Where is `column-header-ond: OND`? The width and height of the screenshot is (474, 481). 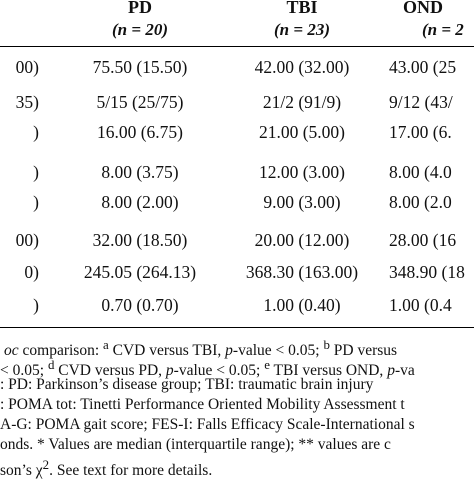
column-header-ond: OND is located at coordinates (423, 8).